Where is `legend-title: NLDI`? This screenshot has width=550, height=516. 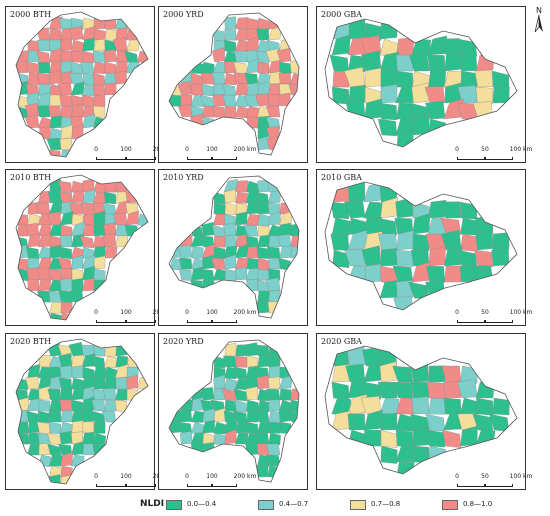 legend-title: NLDI is located at coordinates (152, 504).